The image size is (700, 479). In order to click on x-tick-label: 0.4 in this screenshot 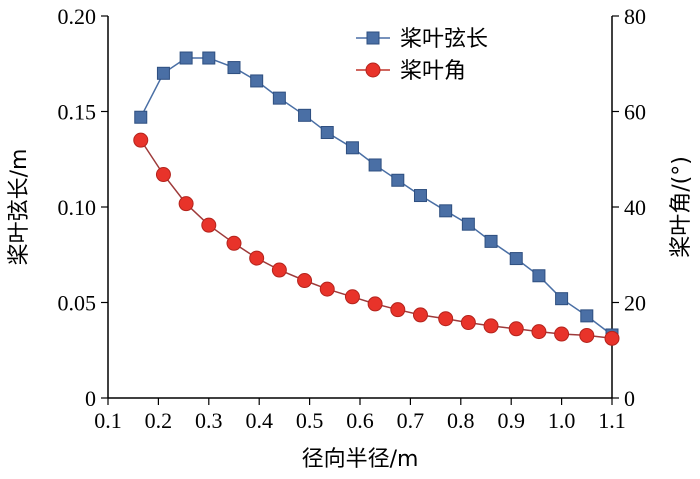, I will do `click(259, 420)`.